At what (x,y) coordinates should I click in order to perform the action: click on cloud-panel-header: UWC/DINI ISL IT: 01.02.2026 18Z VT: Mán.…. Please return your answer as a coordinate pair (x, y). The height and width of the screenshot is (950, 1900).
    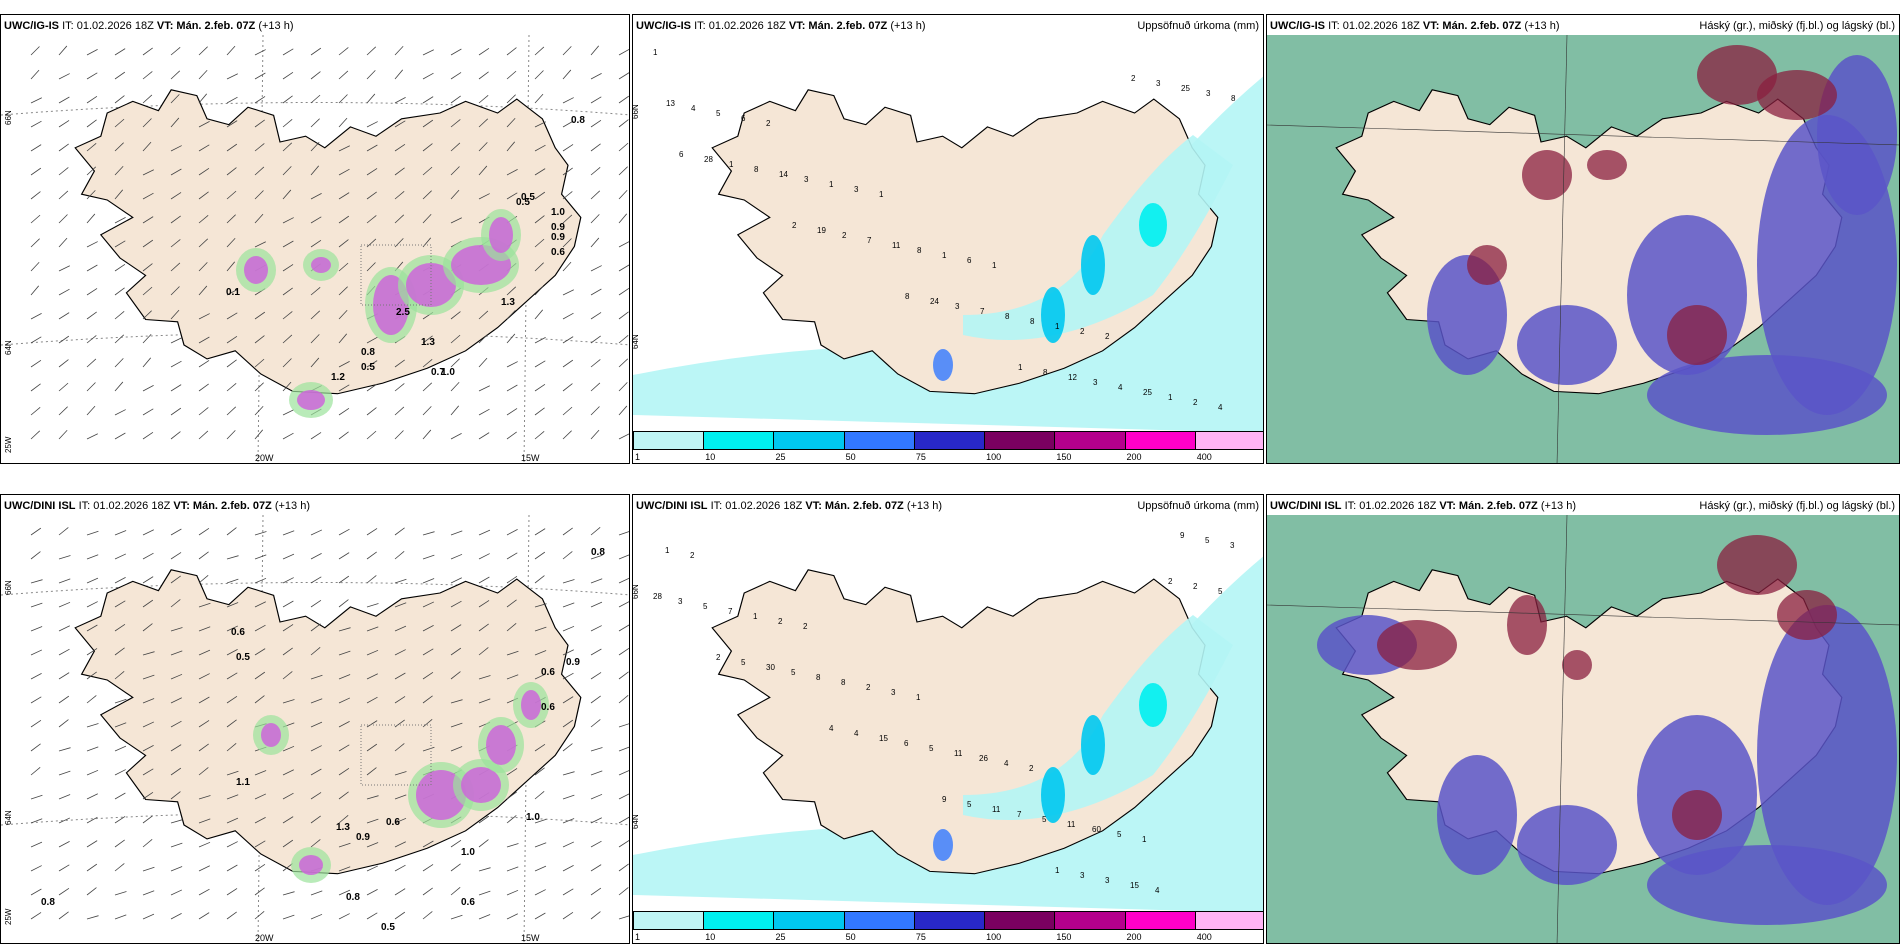
    Looking at the image, I should click on (1583, 506).